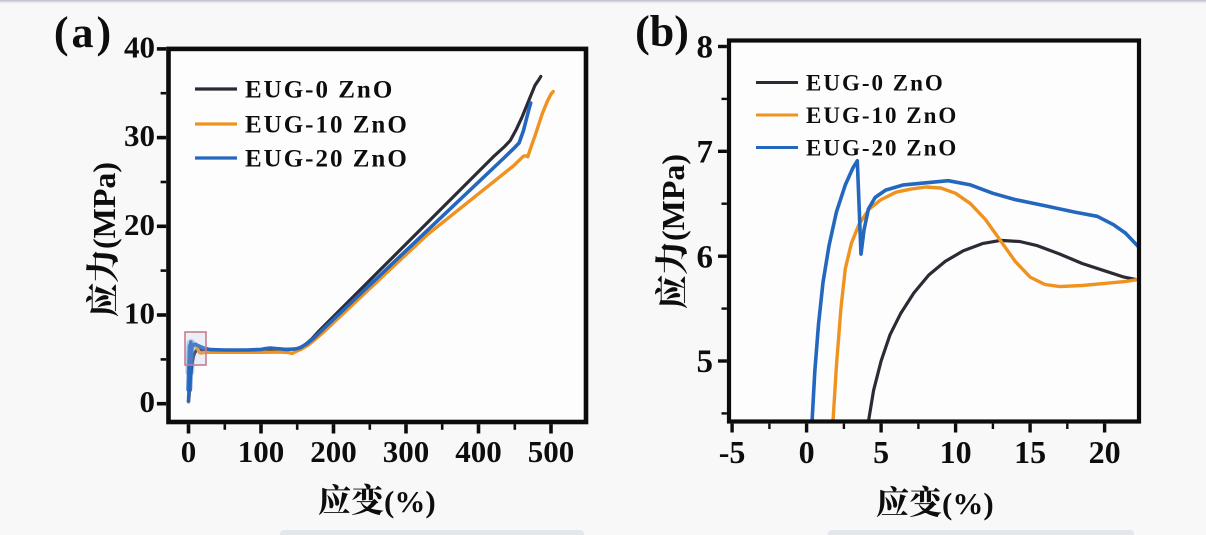  I want to click on svg-text: (a), so click(84, 32).